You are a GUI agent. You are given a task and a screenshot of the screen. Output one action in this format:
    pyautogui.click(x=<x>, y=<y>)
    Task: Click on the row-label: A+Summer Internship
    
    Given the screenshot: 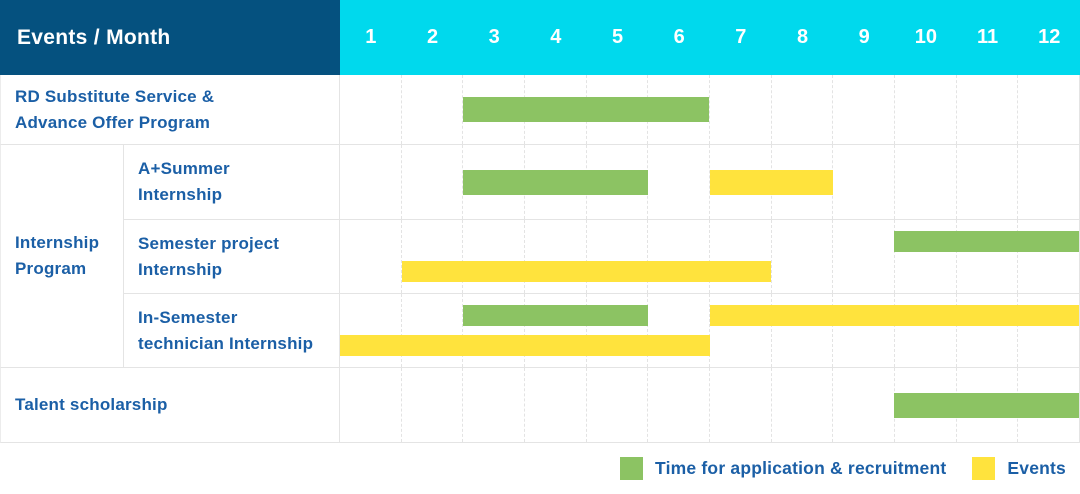 What is the action you would take?
    pyautogui.click(x=232, y=182)
    